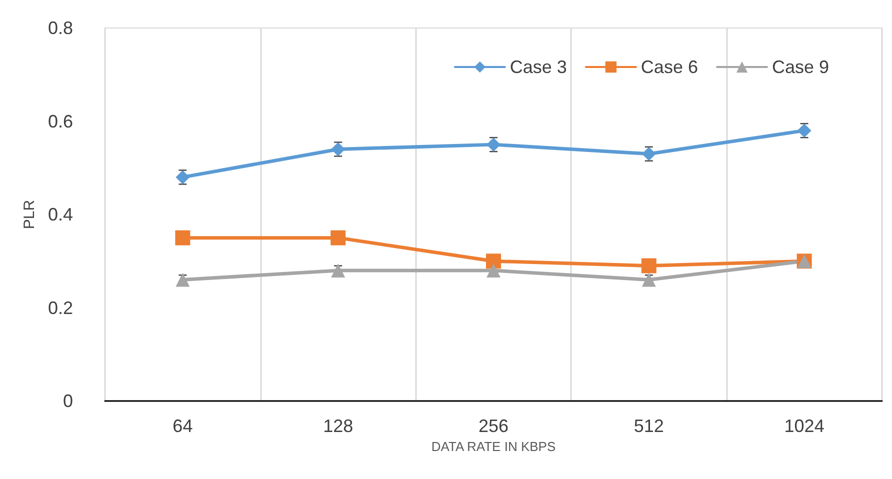 The width and height of the screenshot is (892, 479). What do you see at coordinates (669, 67) in the screenshot?
I see `legend-label: Case 6` at bounding box center [669, 67].